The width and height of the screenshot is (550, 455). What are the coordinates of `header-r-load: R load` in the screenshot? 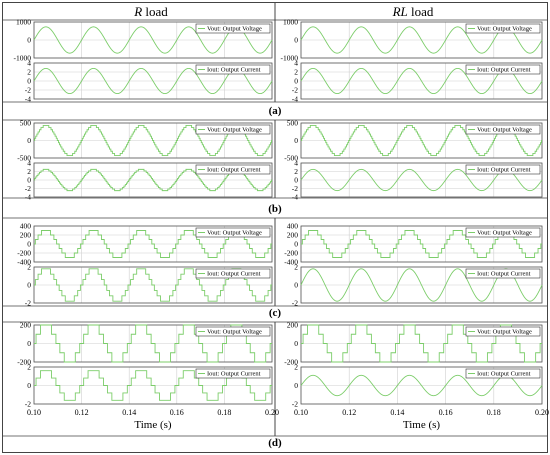 It's located at (150, 11).